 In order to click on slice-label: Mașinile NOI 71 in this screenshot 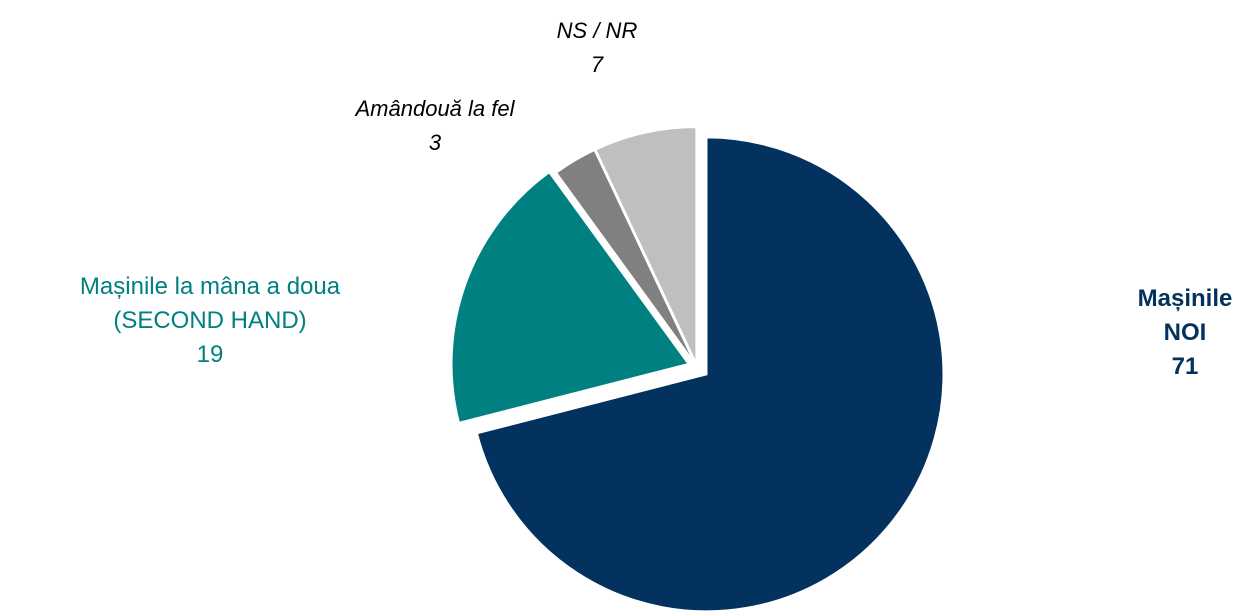, I will do `click(1185, 333)`.